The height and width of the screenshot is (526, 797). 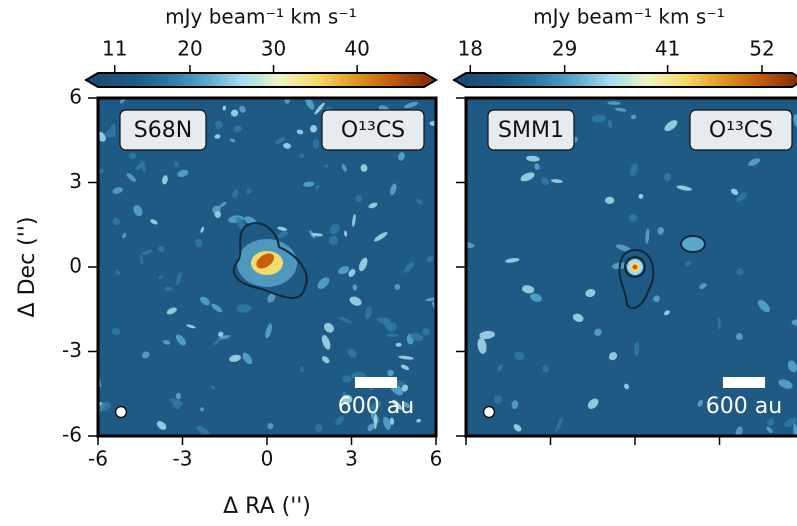 What do you see at coordinates (163, 130) in the screenshot?
I see `source-label: S68N` at bounding box center [163, 130].